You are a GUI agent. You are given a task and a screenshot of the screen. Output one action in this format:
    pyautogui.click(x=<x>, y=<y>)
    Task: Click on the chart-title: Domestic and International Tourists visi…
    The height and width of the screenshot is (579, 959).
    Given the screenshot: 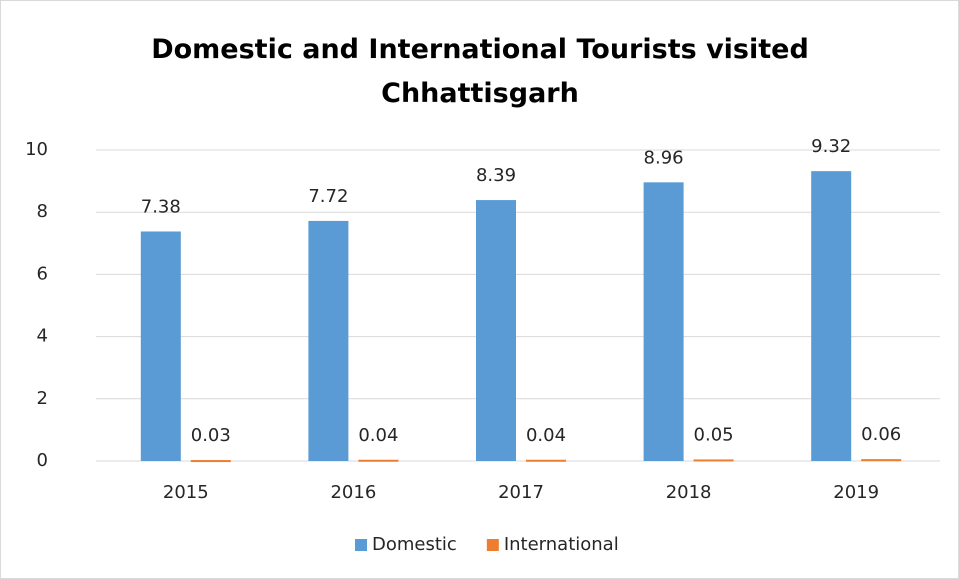 What is the action you would take?
    pyautogui.click(x=480, y=71)
    